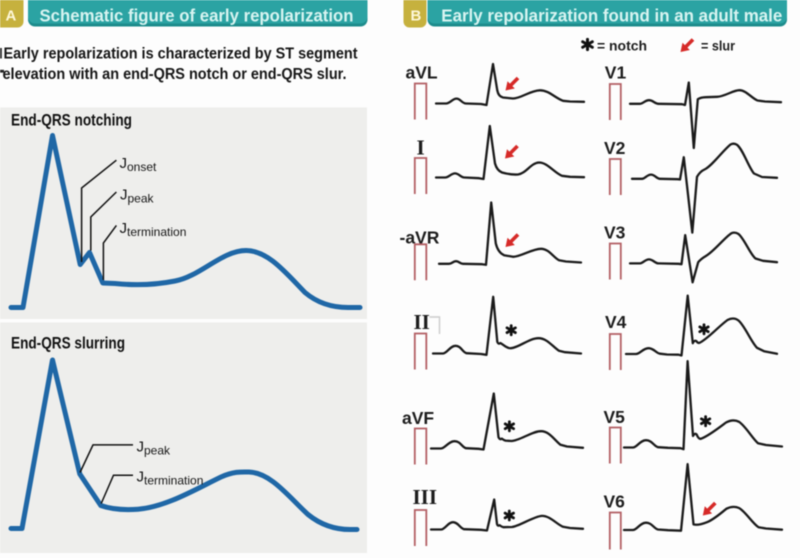 The image size is (800, 558). Describe the element at coordinates (616, 73) in the screenshot. I see `svg-text: V1` at that location.